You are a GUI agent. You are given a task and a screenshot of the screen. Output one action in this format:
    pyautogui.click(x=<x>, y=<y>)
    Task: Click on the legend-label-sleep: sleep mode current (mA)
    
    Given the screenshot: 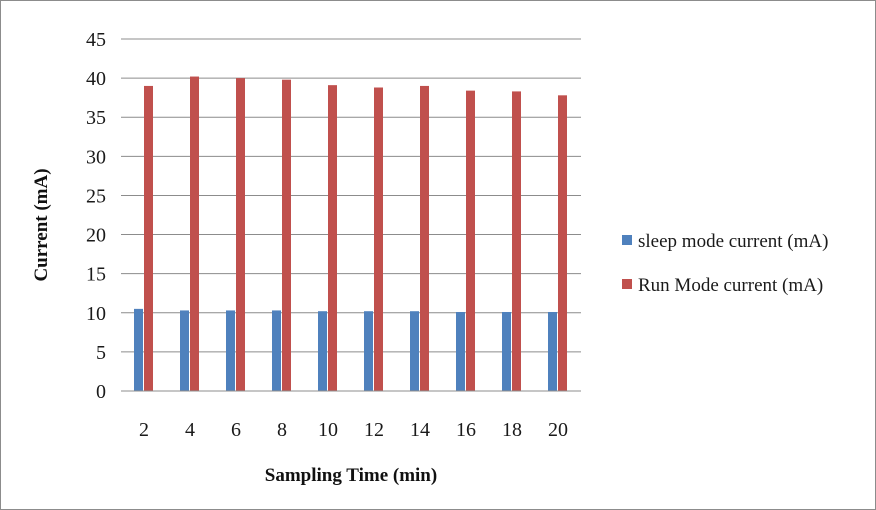 What is the action you would take?
    pyautogui.click(x=733, y=241)
    